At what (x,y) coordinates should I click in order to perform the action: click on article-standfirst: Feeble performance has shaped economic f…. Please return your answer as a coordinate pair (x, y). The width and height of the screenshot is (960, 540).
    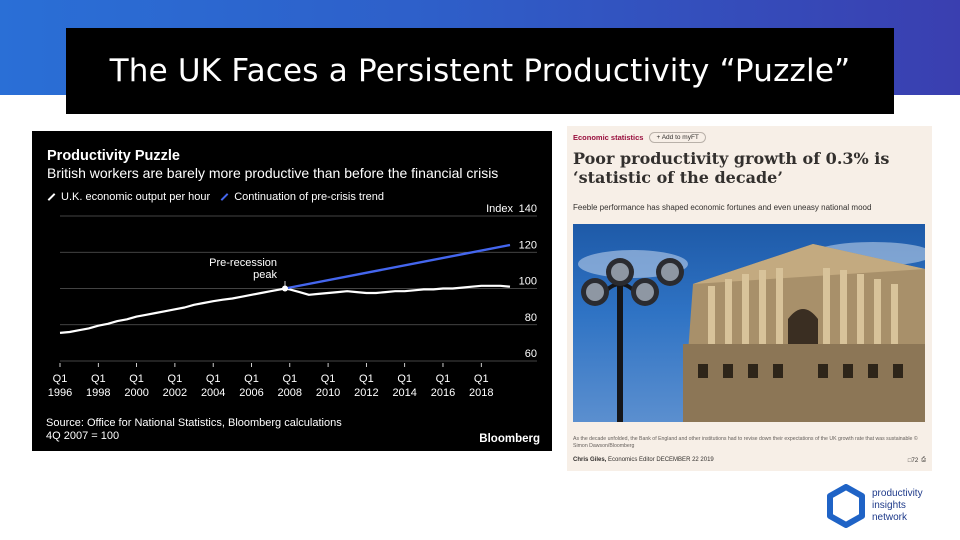
    Looking at the image, I should click on (722, 207).